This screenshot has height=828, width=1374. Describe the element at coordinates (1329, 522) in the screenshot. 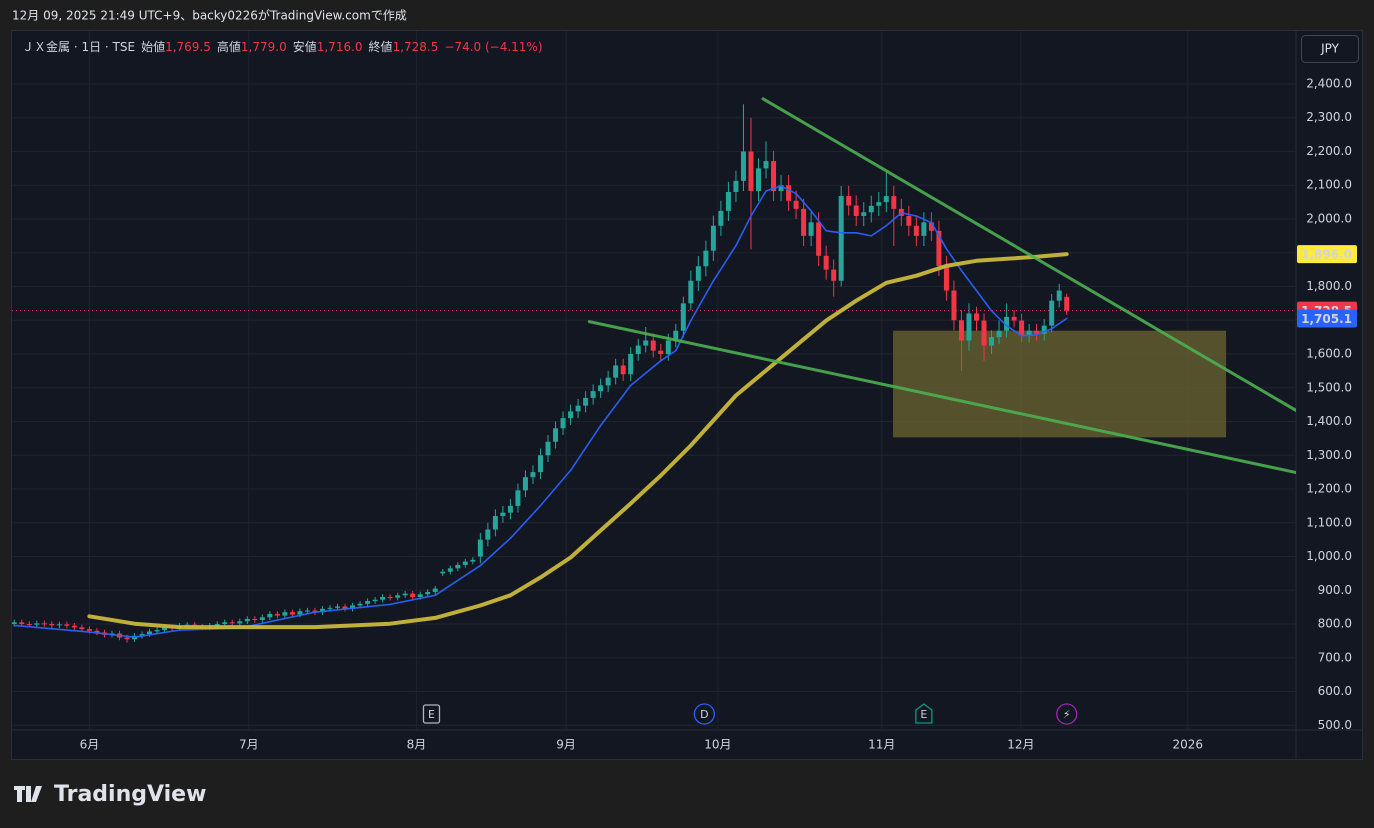

I see `y-tick-label: 1,100.0` at that location.